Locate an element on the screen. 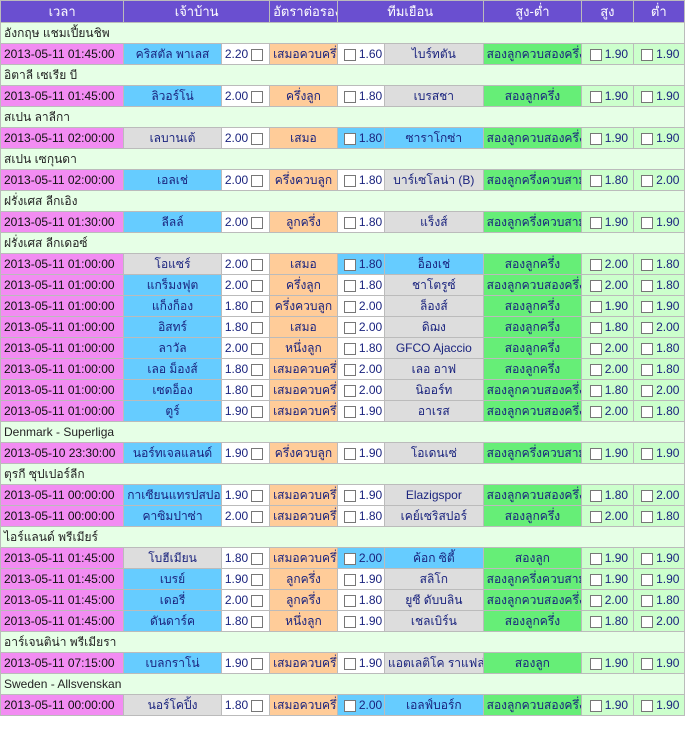 This screenshot has height=739, width=685. away-odds: 2.00 is located at coordinates (361, 558).